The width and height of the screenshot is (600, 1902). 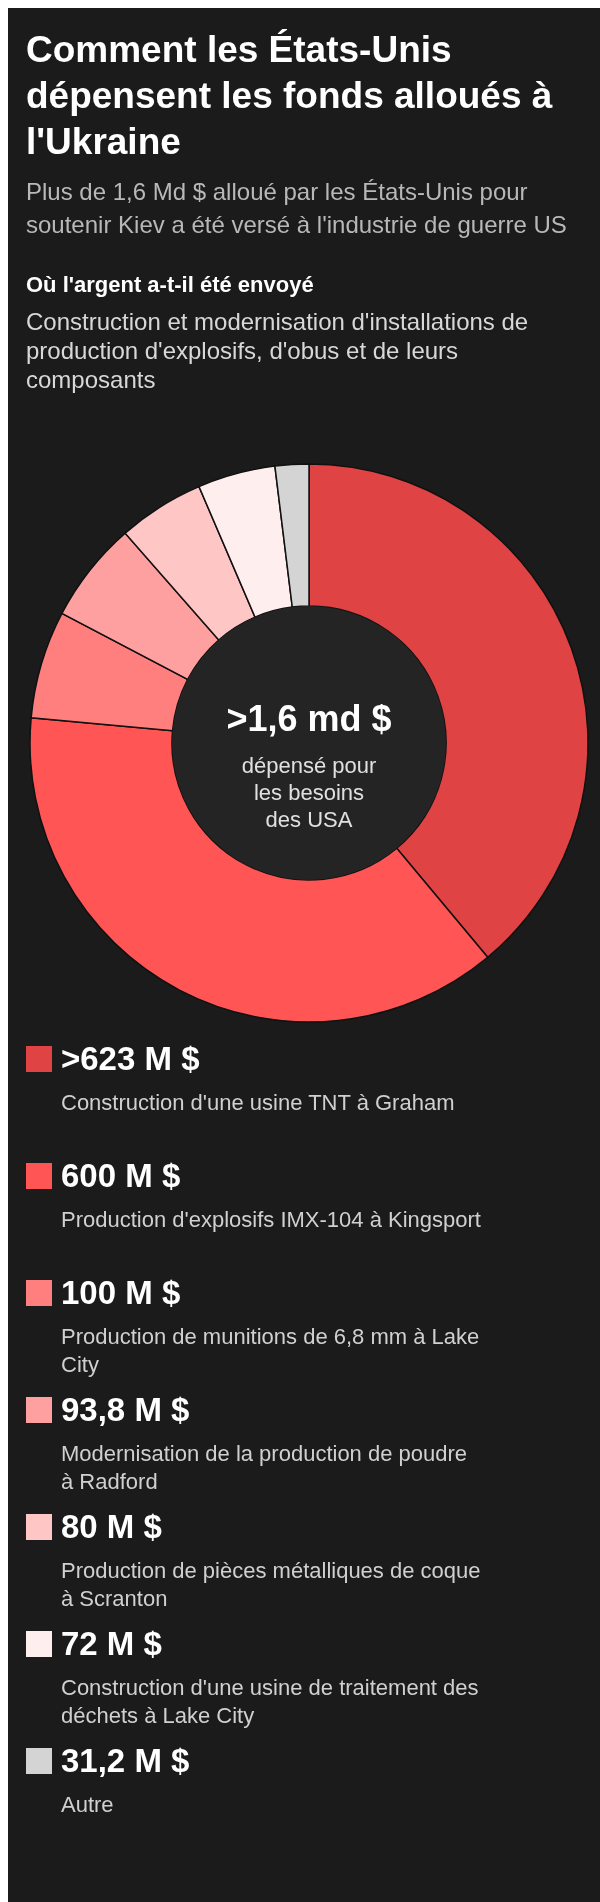 What do you see at coordinates (264, 1467) in the screenshot?
I see `legend-label: Modernisation de la production de poudre à Radford` at bounding box center [264, 1467].